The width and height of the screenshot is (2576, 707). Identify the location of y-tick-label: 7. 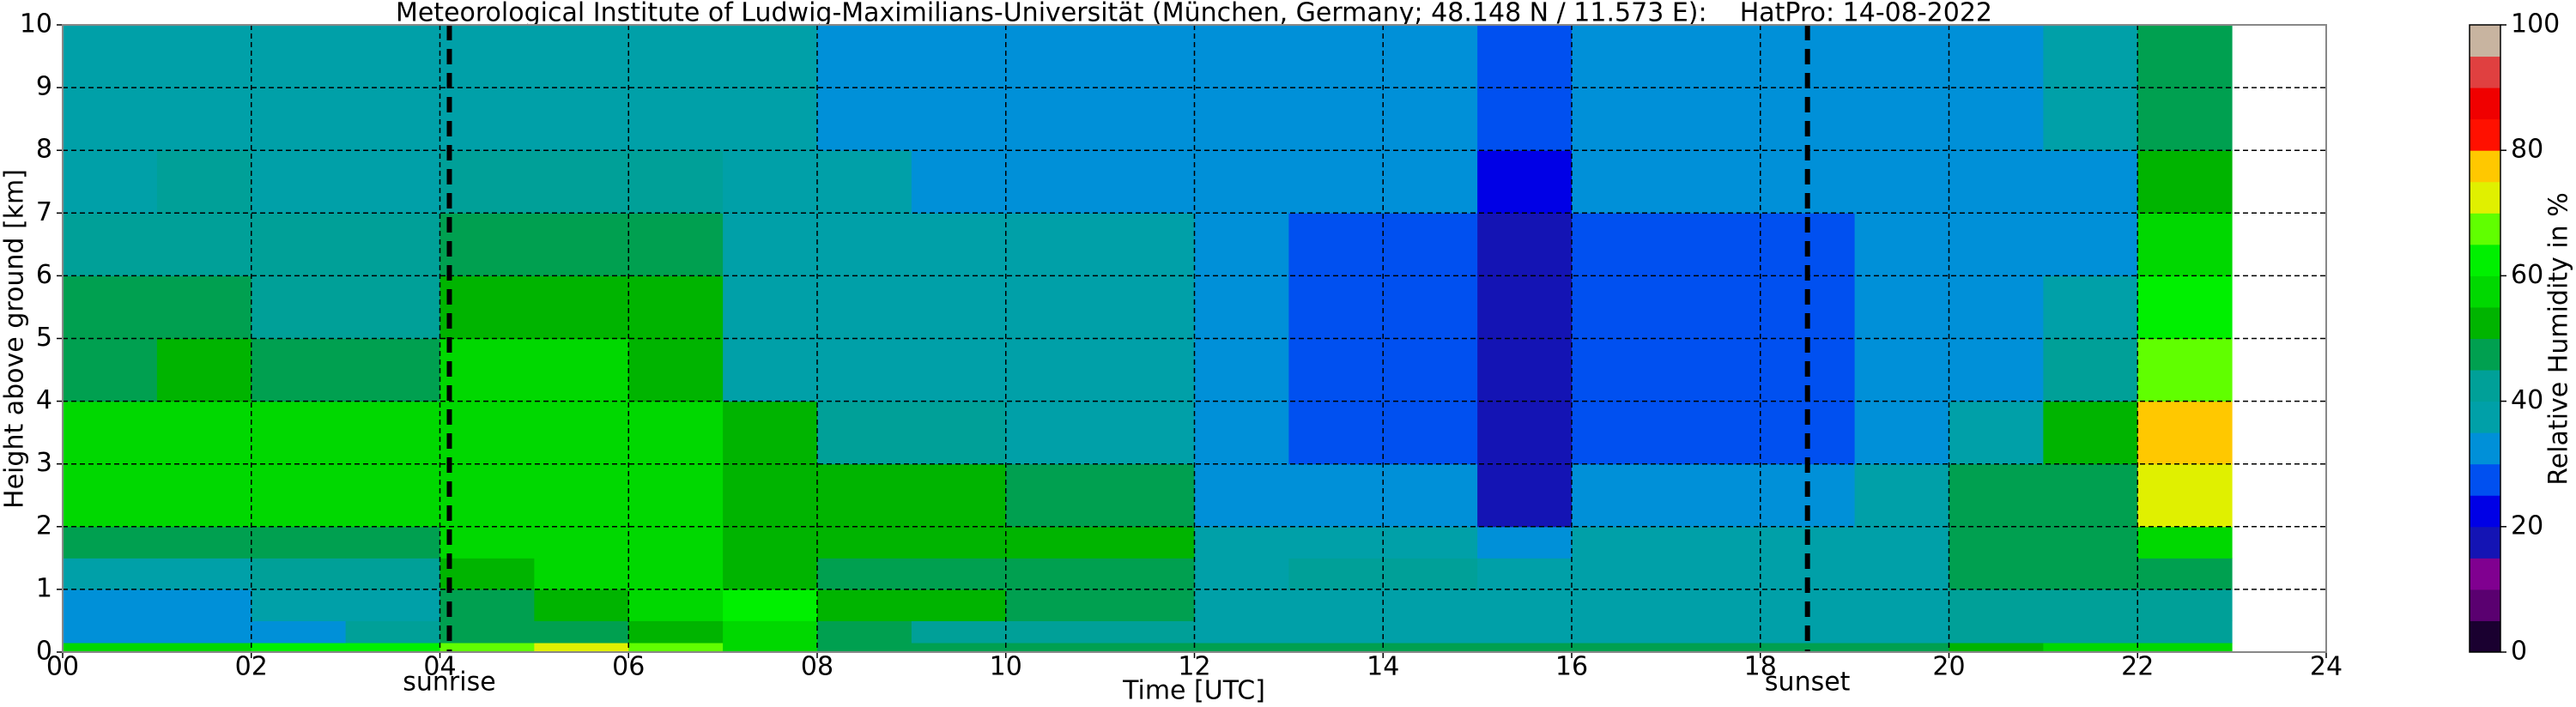
(44, 212).